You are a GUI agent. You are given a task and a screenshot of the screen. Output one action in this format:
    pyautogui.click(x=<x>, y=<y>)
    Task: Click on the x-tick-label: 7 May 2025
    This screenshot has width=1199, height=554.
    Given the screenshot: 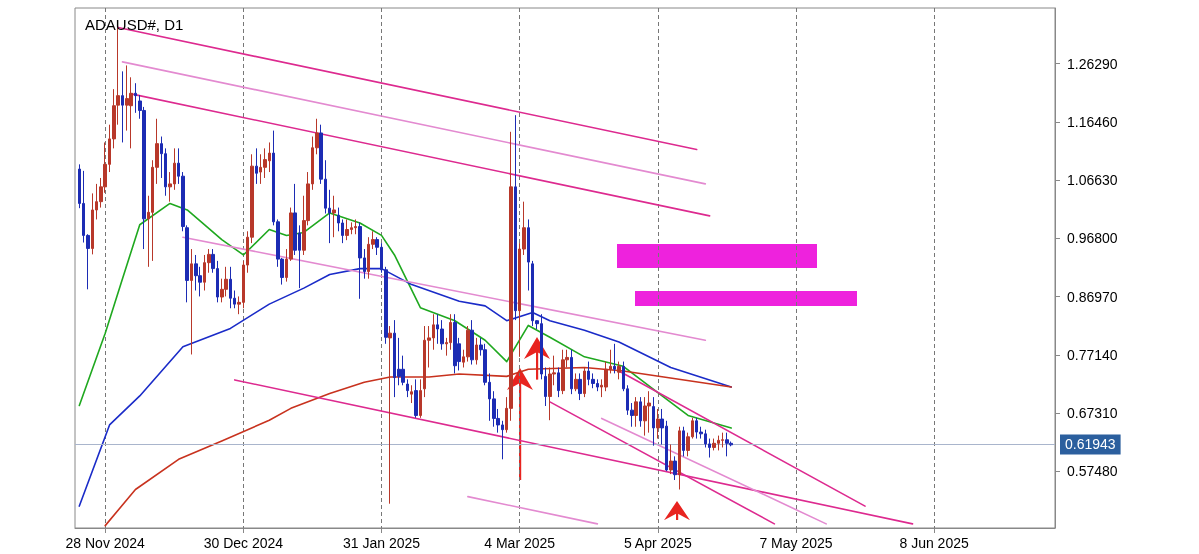 What is the action you would take?
    pyautogui.click(x=796, y=543)
    